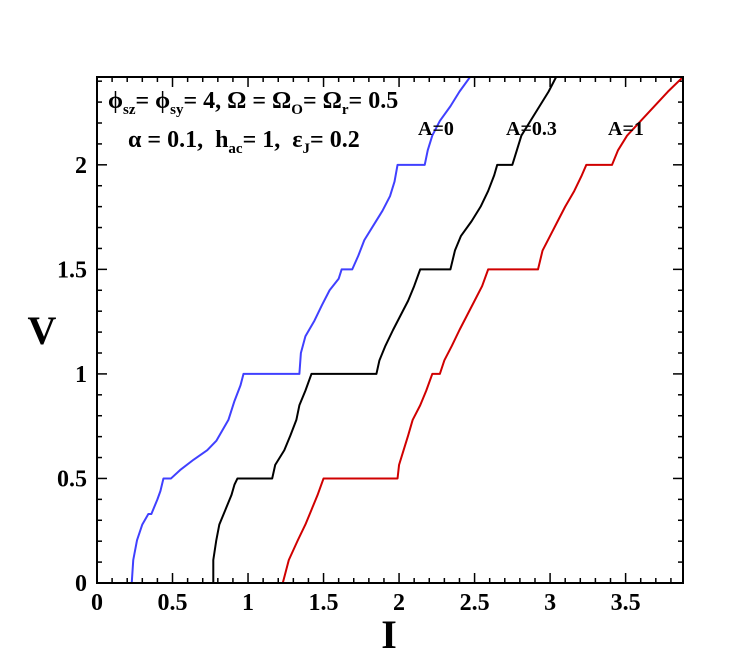 The width and height of the screenshot is (747, 671). What do you see at coordinates (626, 603) in the screenshot?
I see `x-tick-label: 3.5` at bounding box center [626, 603].